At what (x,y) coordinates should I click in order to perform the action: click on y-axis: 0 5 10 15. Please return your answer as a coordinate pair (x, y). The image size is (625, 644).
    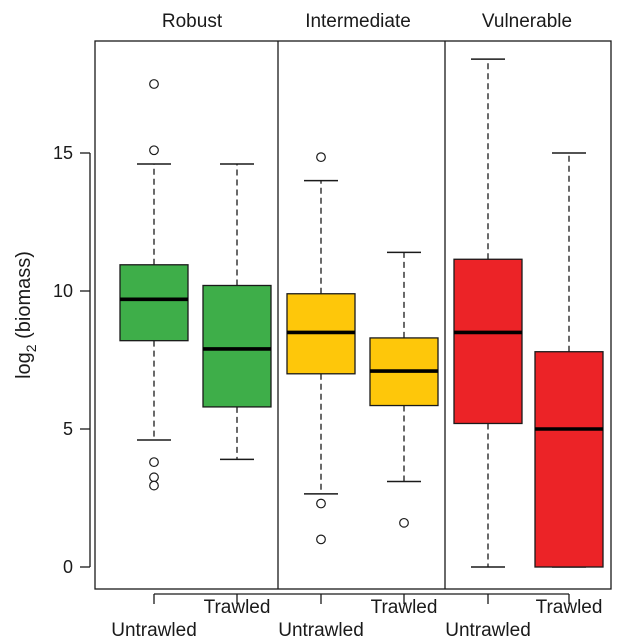
    Looking at the image, I should click on (72, 360).